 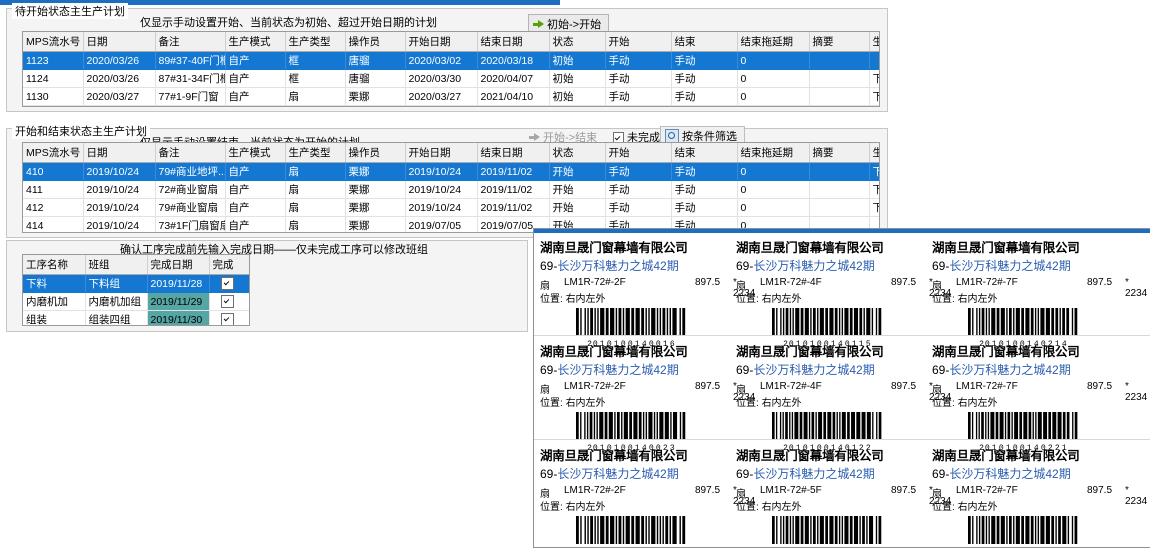 I want to click on column-header: MPS流水号, so click(x=53, y=153).